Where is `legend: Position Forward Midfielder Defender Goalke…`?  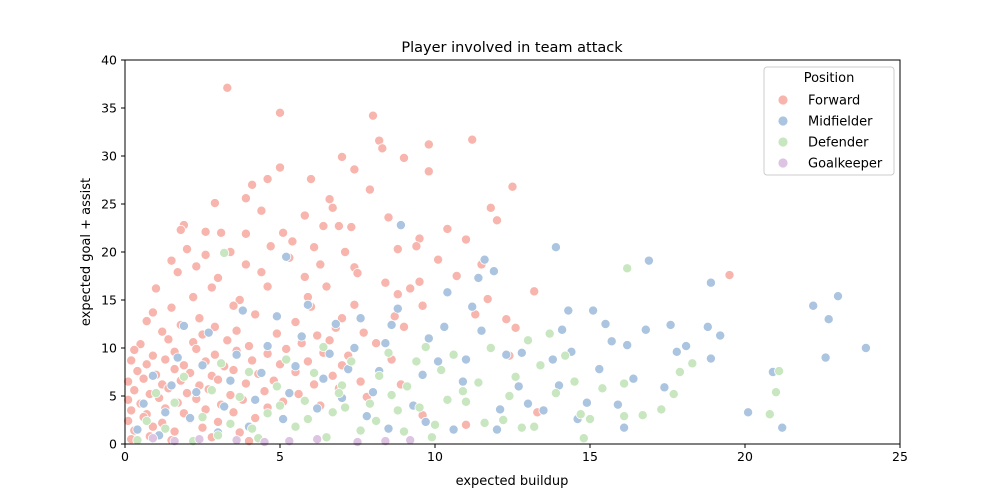
legend: Position Forward Midfielder Defender Goalke… is located at coordinates (829, 121).